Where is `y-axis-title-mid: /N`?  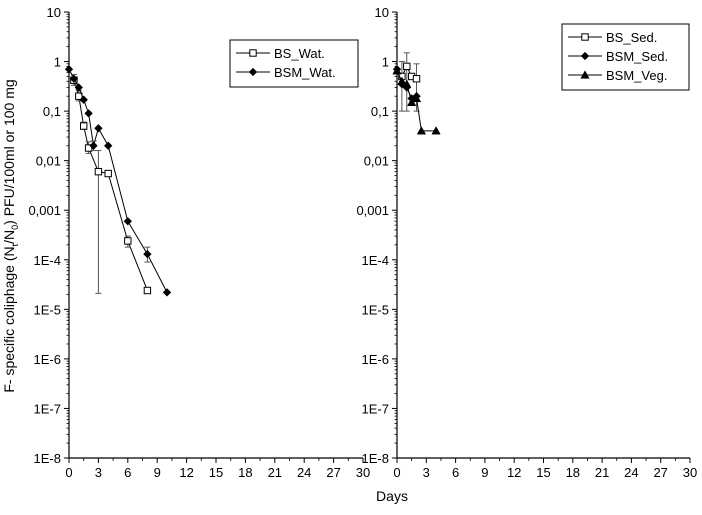 y-axis-title-mid: /N is located at coordinates (9, 237).